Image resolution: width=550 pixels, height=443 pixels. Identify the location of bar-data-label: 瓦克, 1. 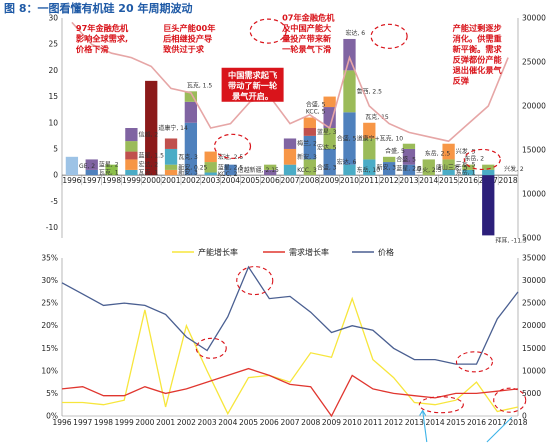
(149, 173).